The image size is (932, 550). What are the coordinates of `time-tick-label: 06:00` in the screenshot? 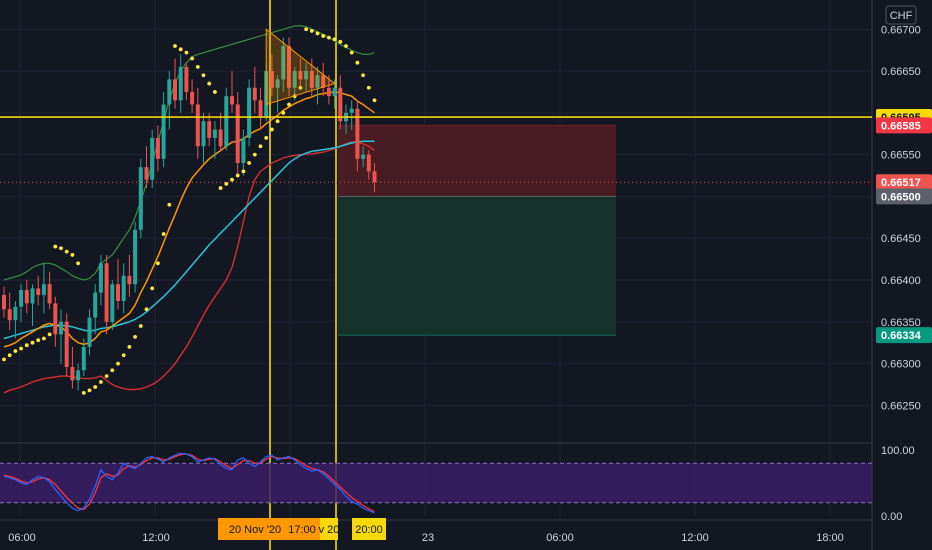 It's located at (22, 538).